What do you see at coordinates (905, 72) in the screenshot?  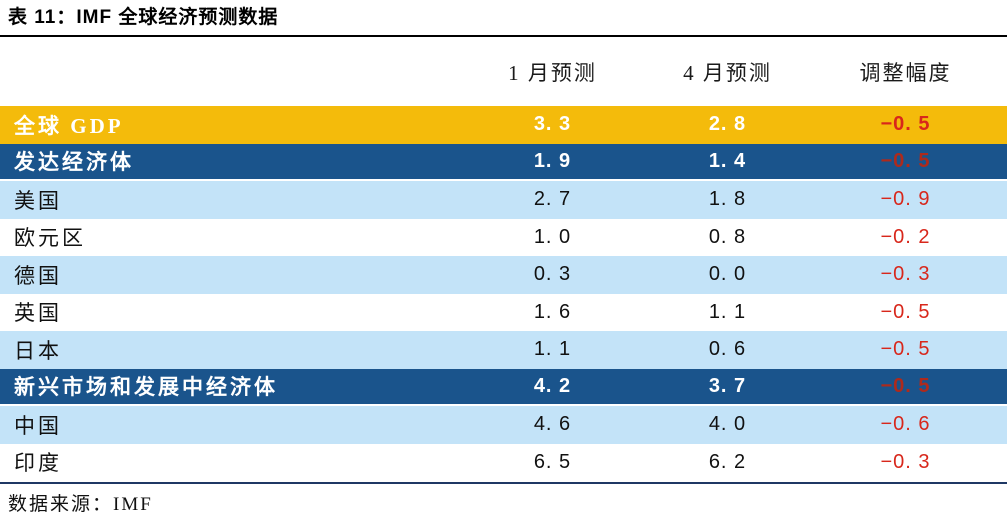 I see `column-header-adjustment: 调整幅度` at bounding box center [905, 72].